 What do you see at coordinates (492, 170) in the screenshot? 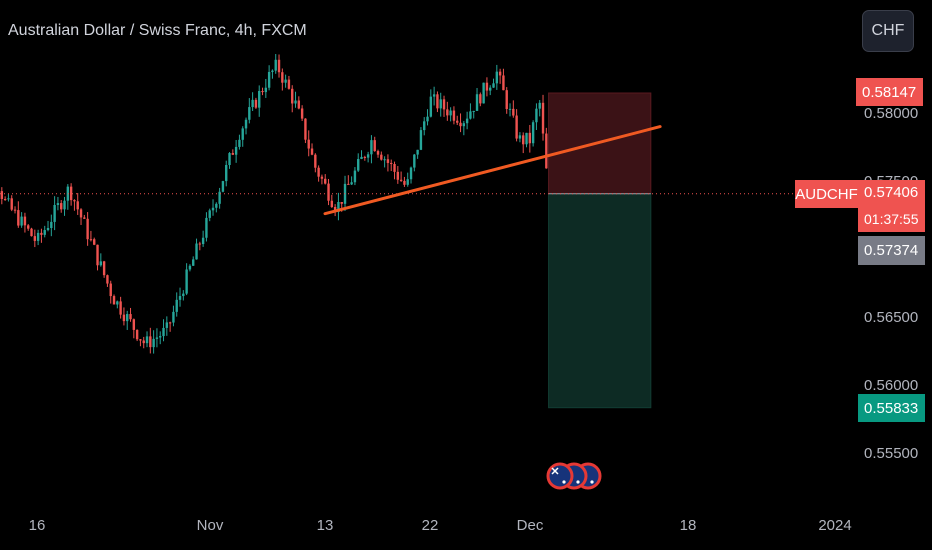
I see `trendline` at bounding box center [492, 170].